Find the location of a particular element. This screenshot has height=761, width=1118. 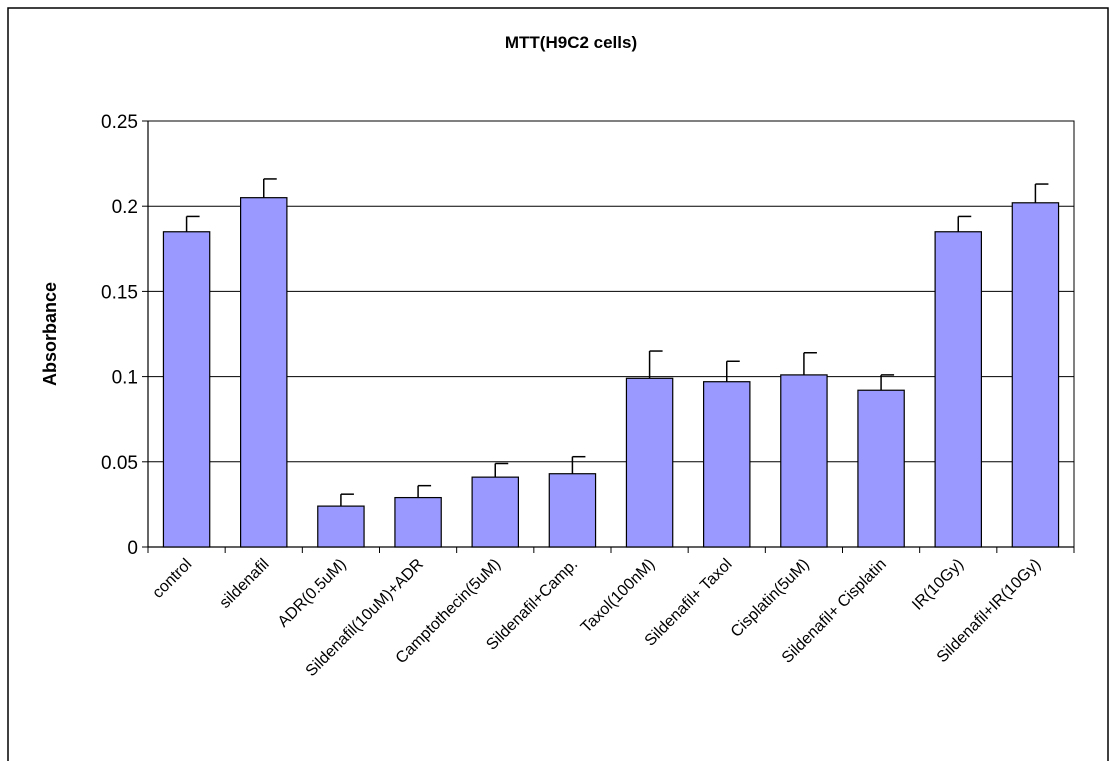

y-tick-label: 0.1 is located at coordinates (125, 378).